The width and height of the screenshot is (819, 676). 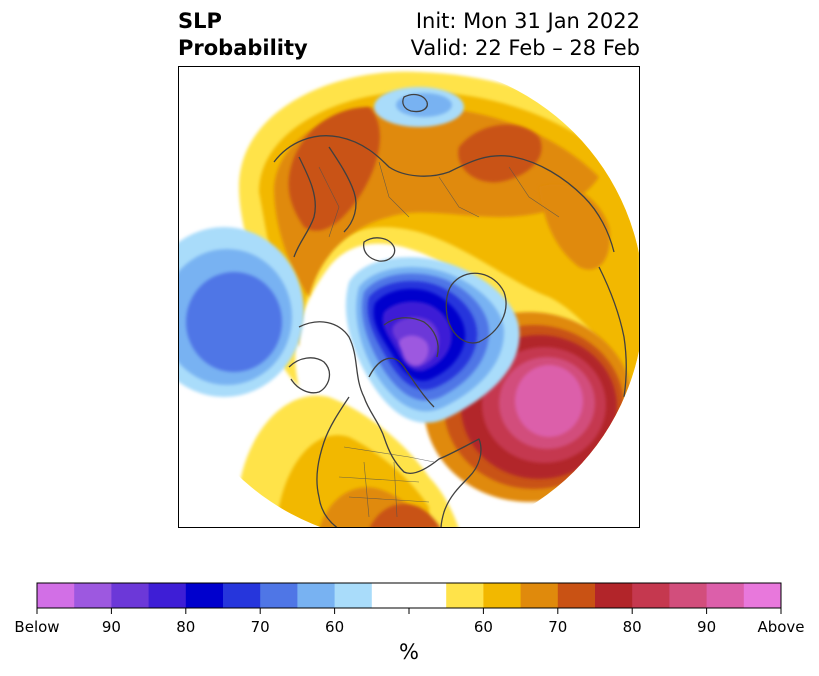 What do you see at coordinates (525, 48) in the screenshot?
I see `title-valid: Valid: 22 Feb – 28 Feb` at bounding box center [525, 48].